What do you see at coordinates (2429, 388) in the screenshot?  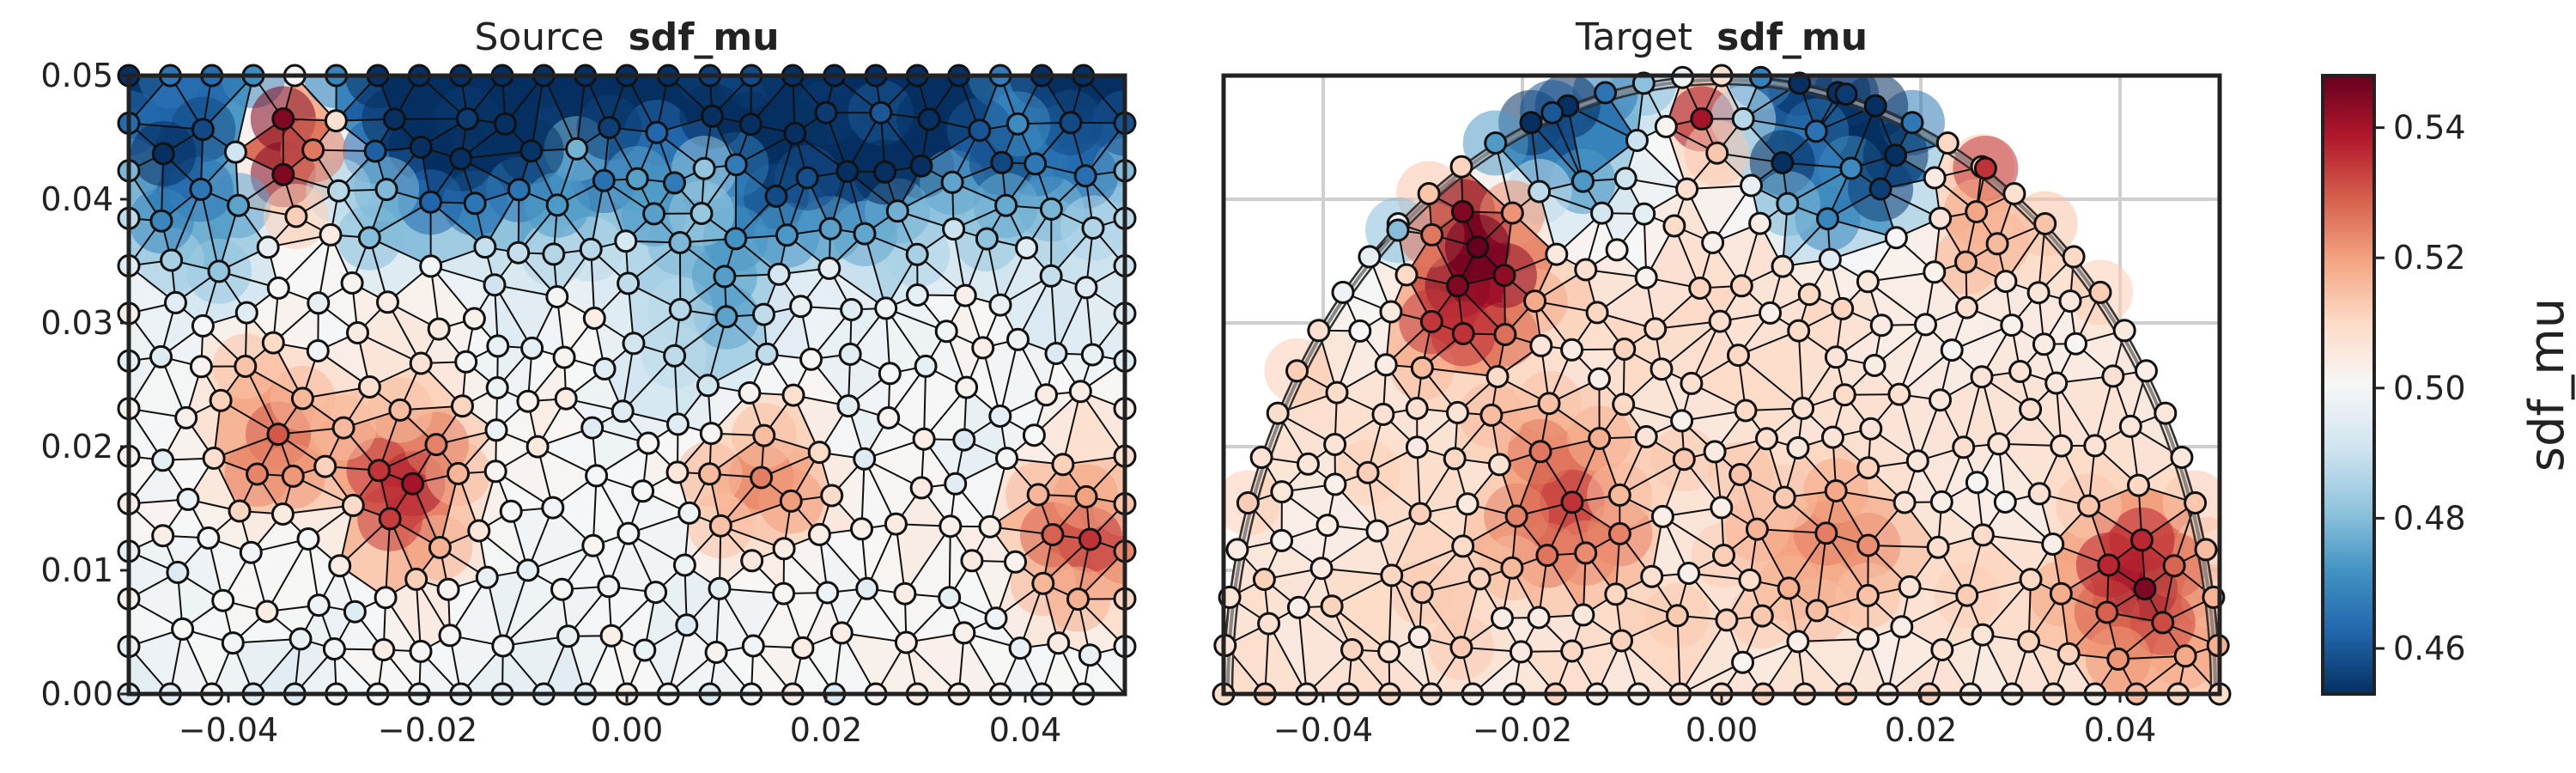 I see `colorbar-tick-label: 0.50` at bounding box center [2429, 388].